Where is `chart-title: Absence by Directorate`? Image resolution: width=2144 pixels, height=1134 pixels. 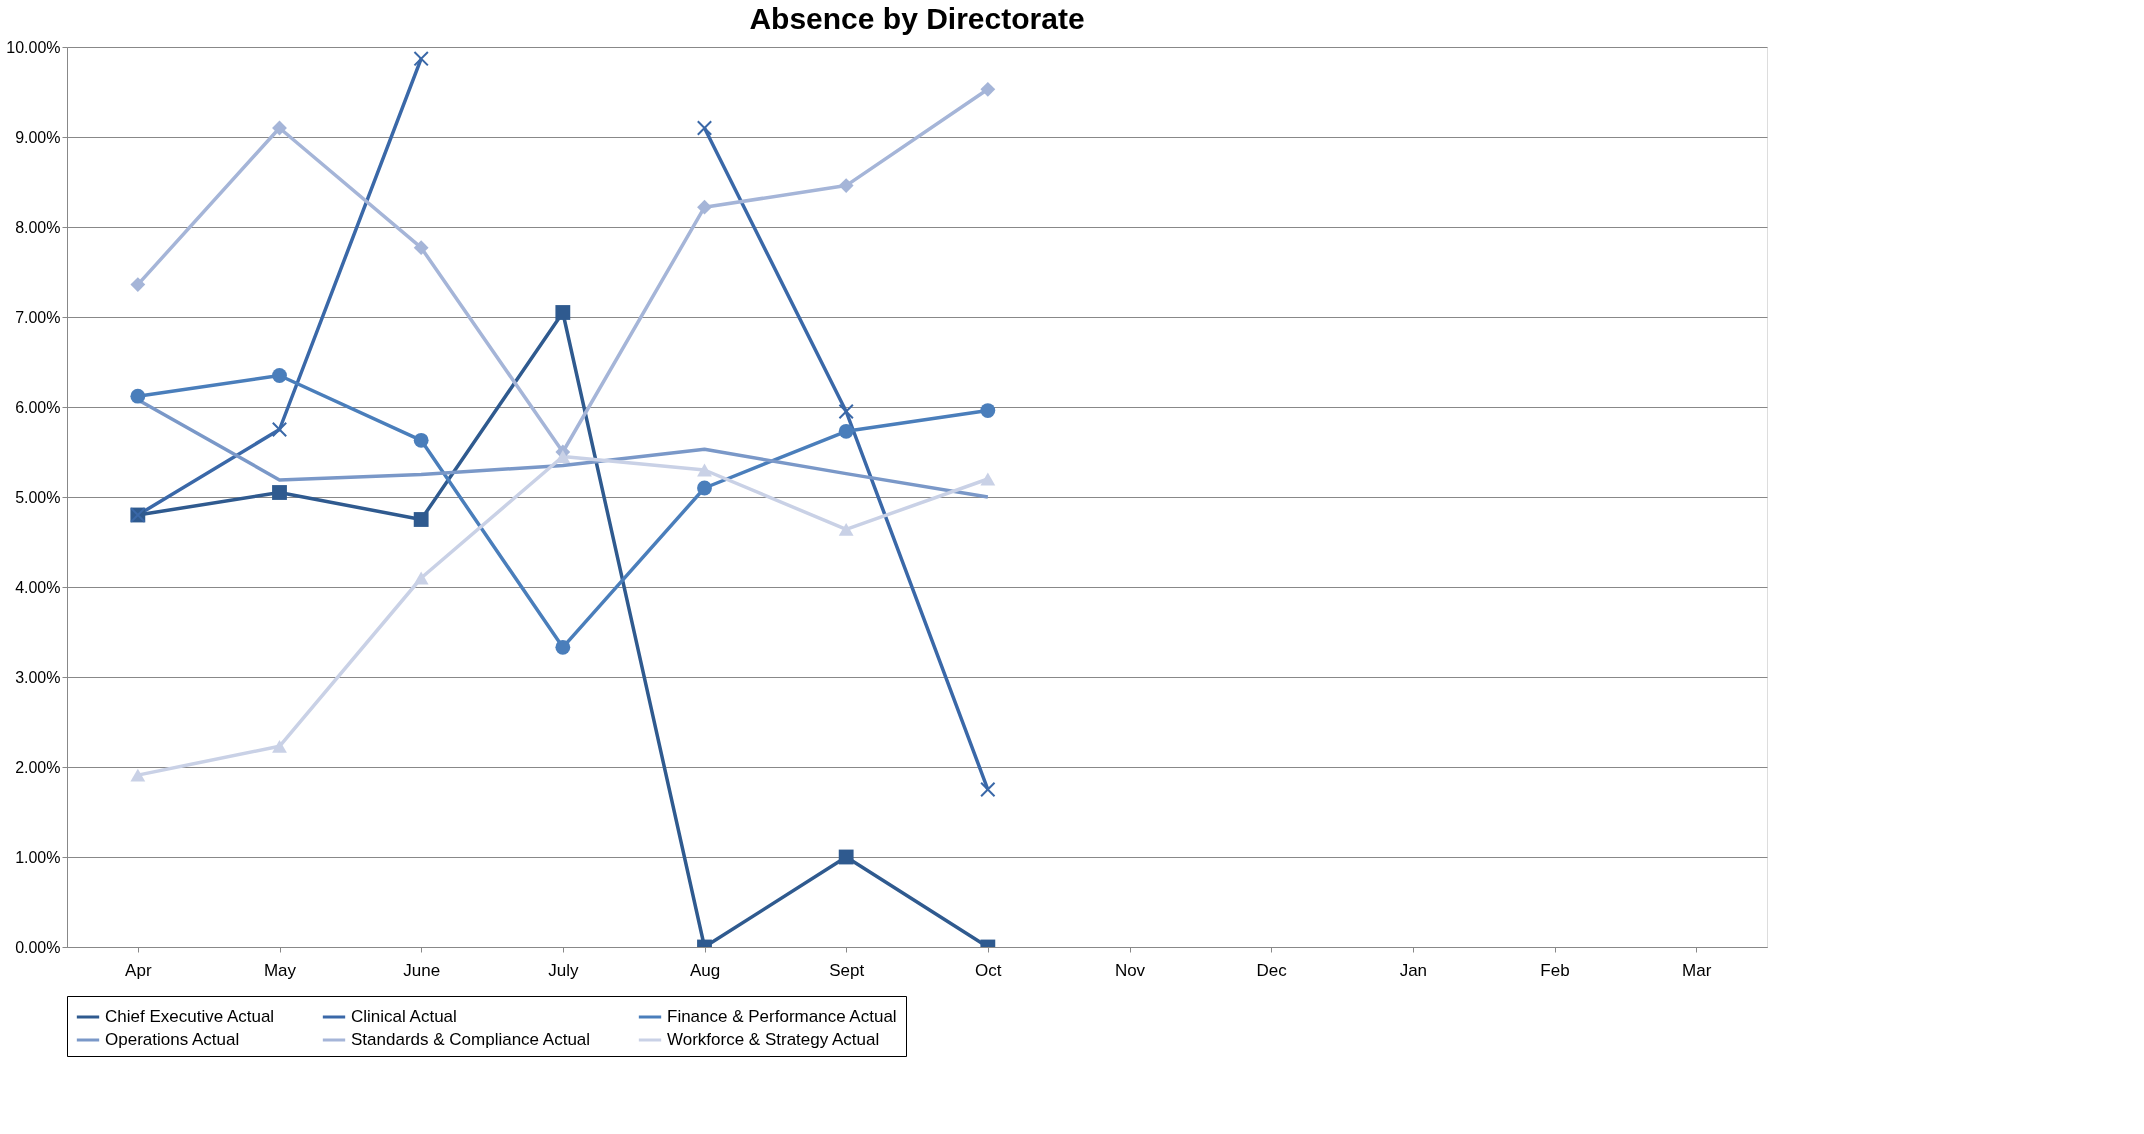 chart-title: Absence by Directorate is located at coordinates (917, 18).